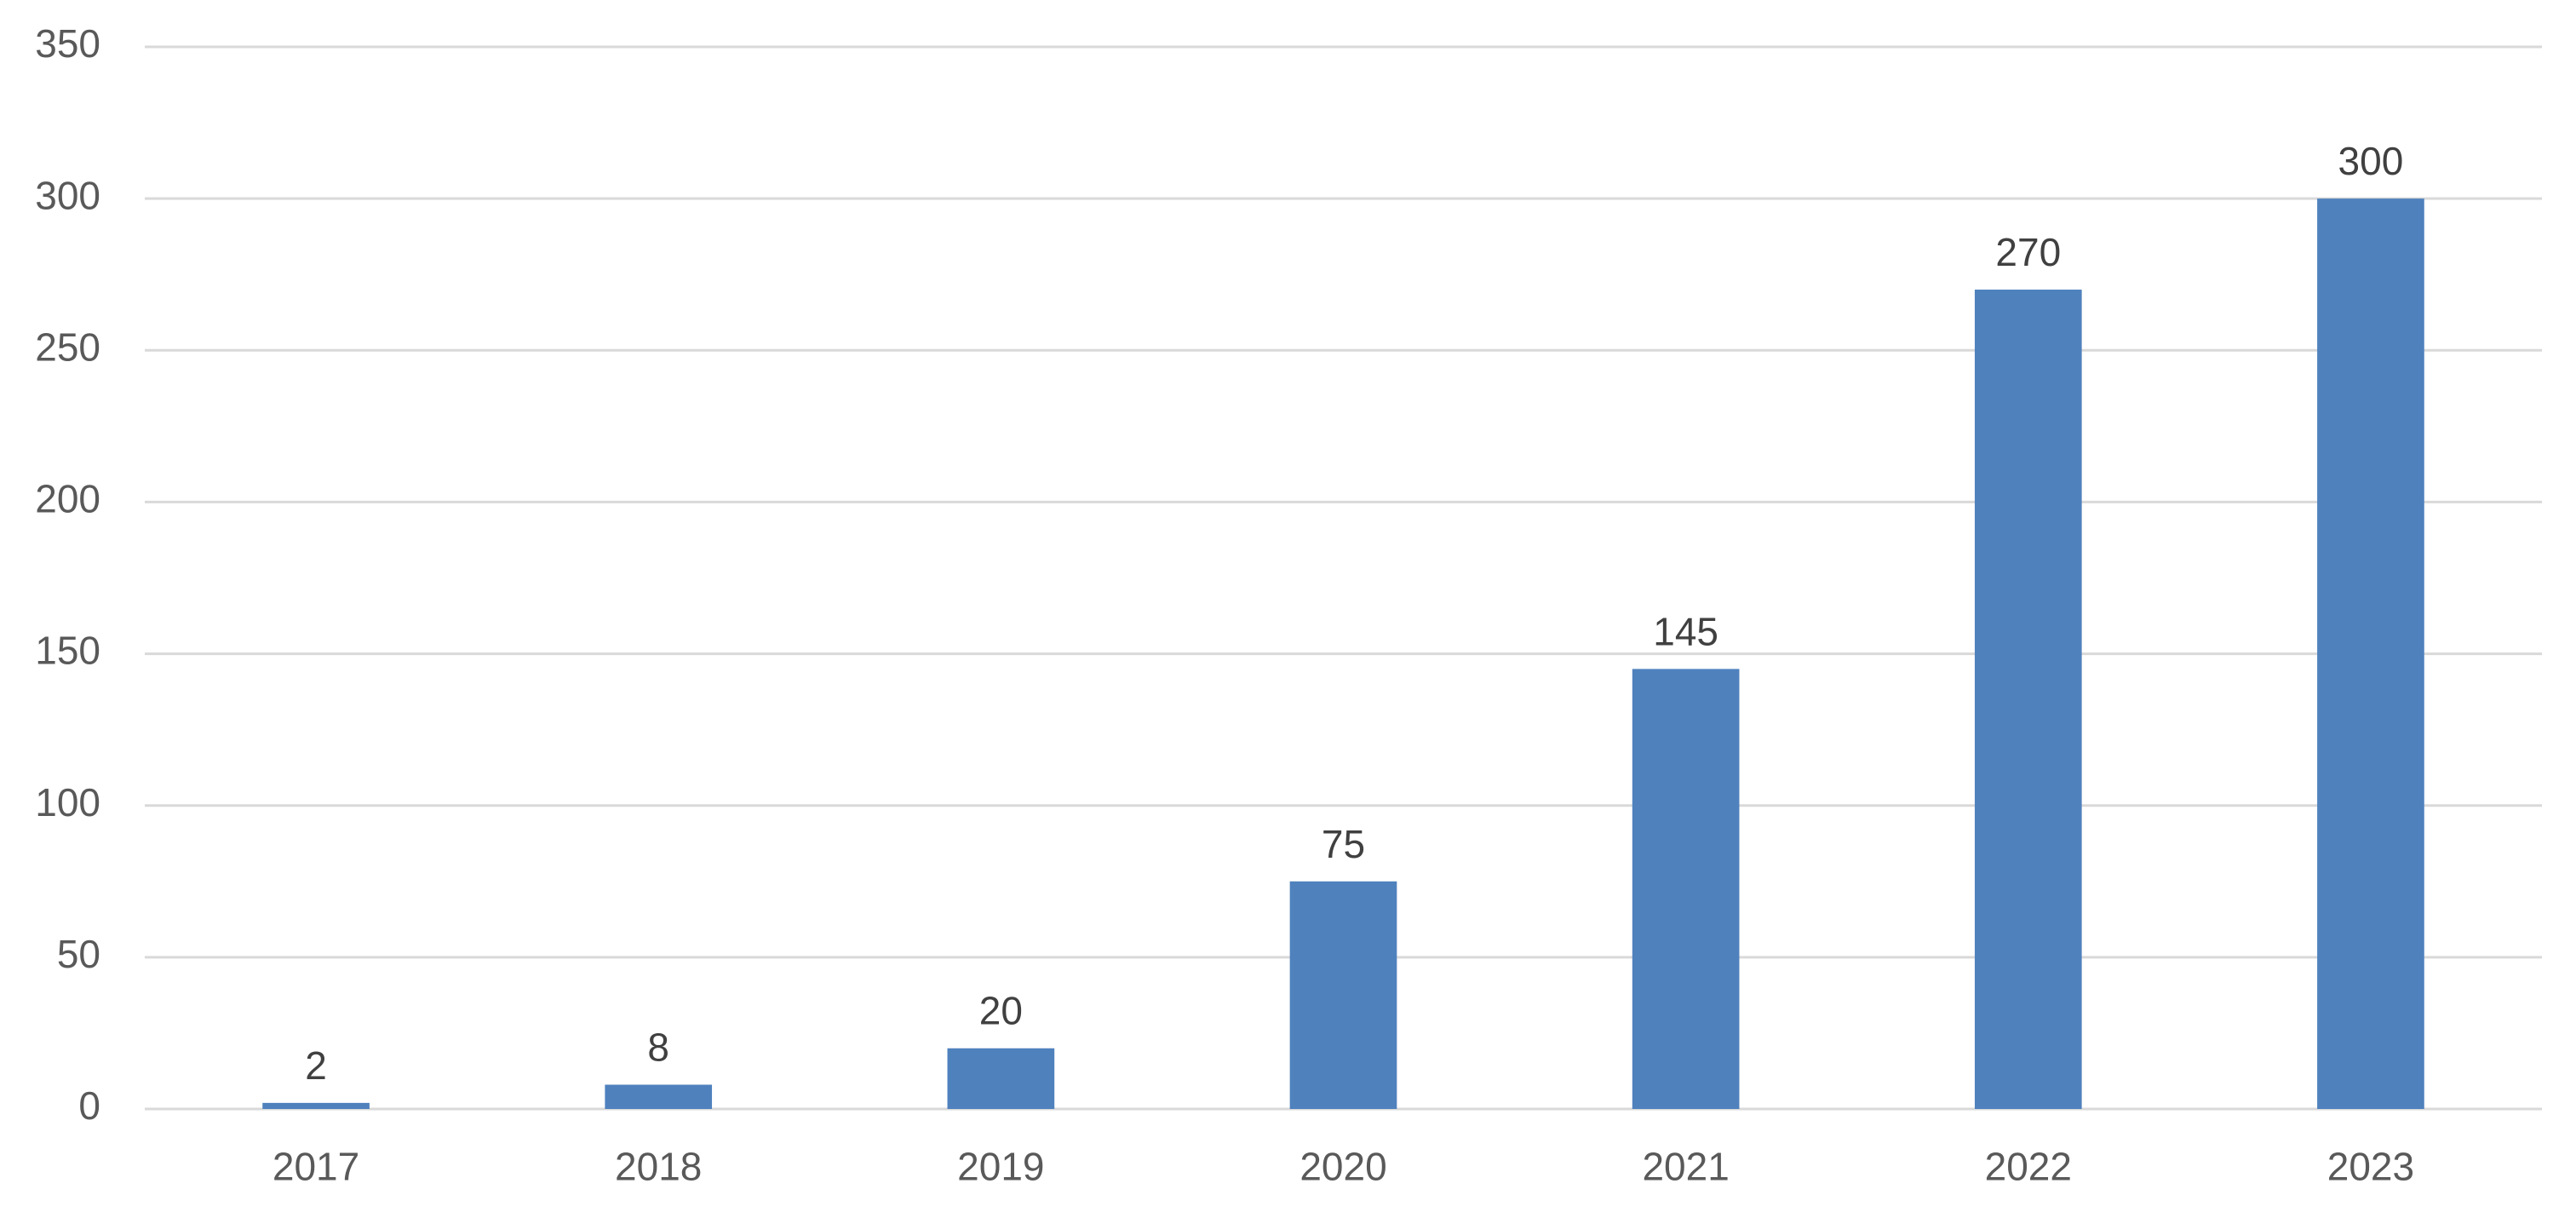 Image resolution: width=2576 pixels, height=1218 pixels. I want to click on bar-2022, so click(2028, 699).